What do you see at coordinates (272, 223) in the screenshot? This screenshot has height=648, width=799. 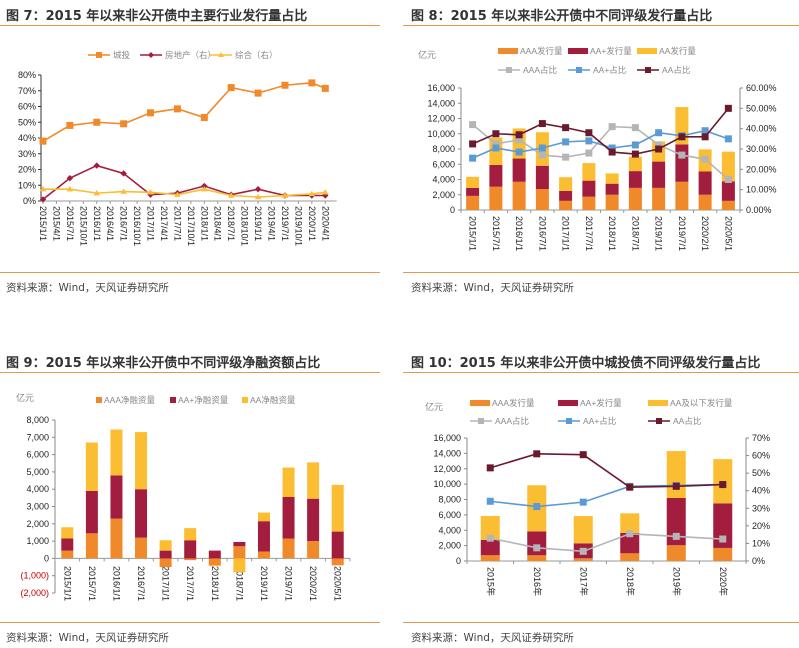 I see `x-tick-label: 2019/4/1` at bounding box center [272, 223].